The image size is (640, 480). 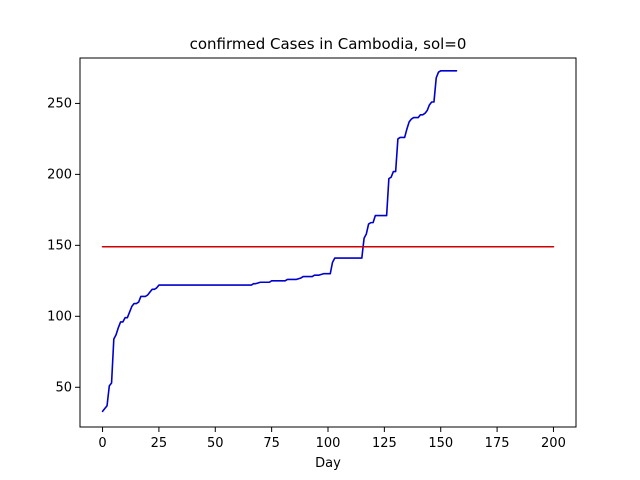 What do you see at coordinates (63, 387) in the screenshot?
I see `y-tick-label-0: 50` at bounding box center [63, 387].